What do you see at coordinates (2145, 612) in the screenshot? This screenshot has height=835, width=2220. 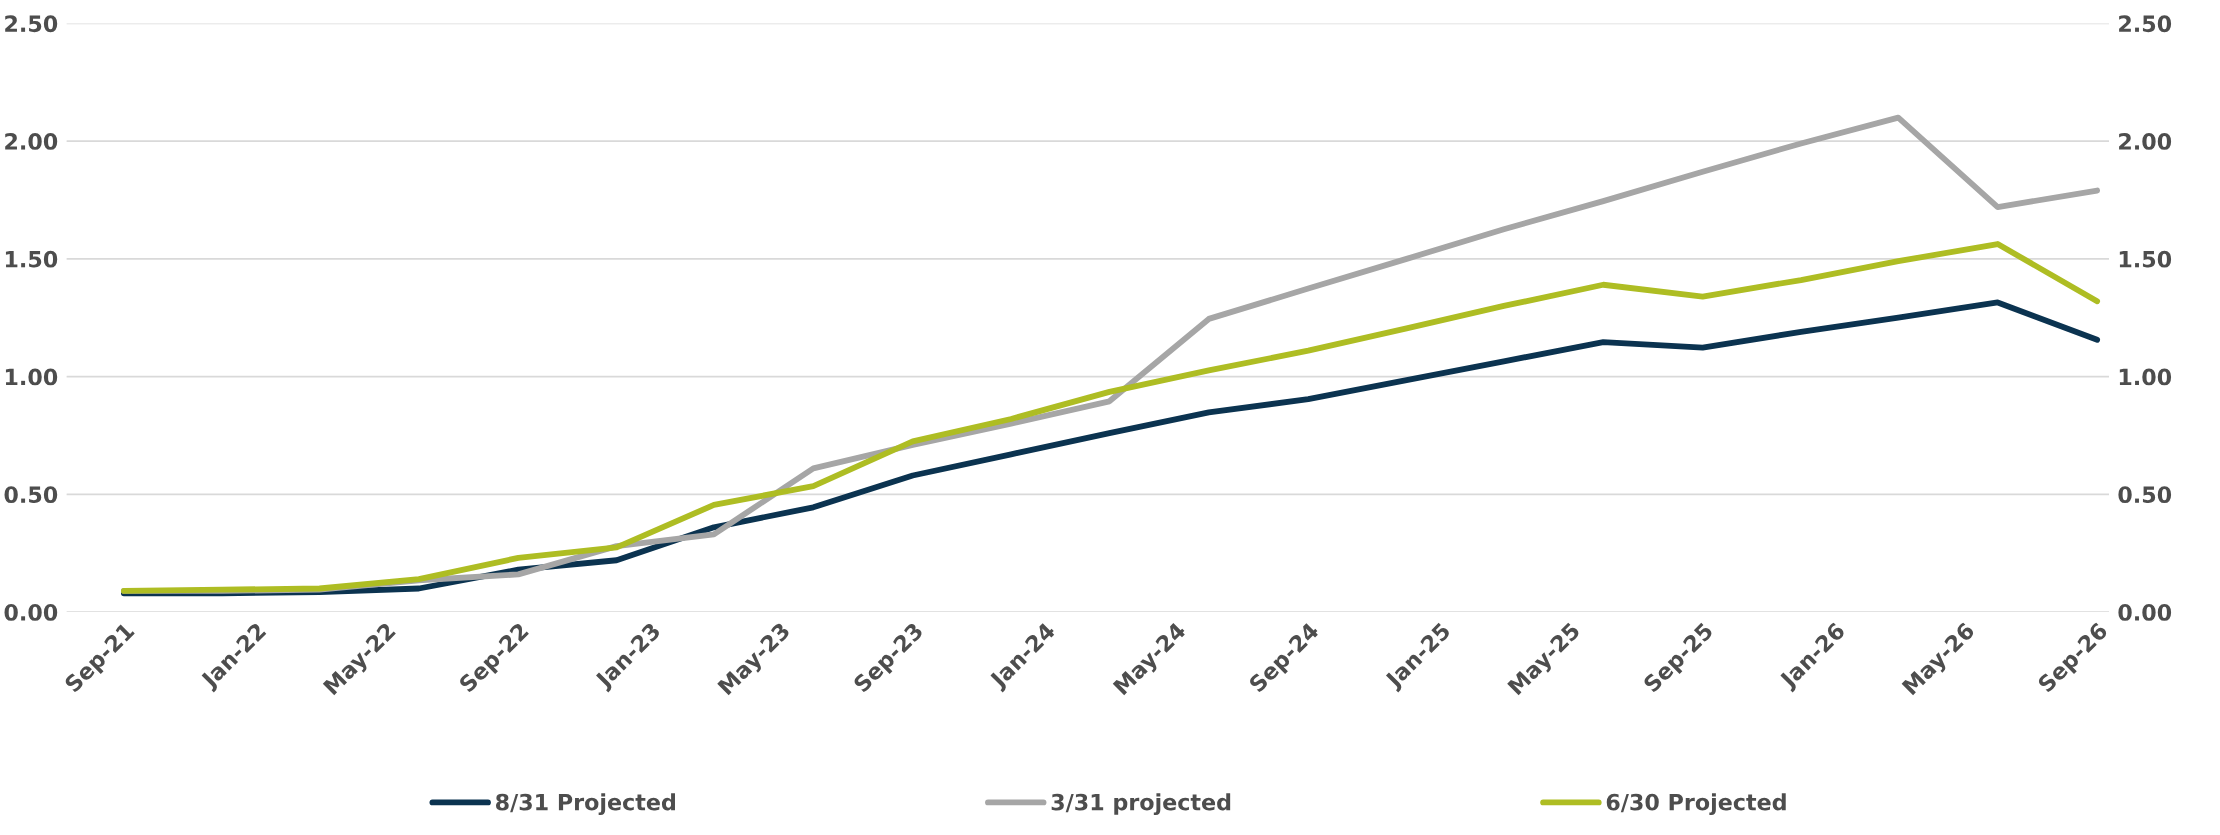 I see `y2-tick-label: 0.00` at bounding box center [2145, 612].